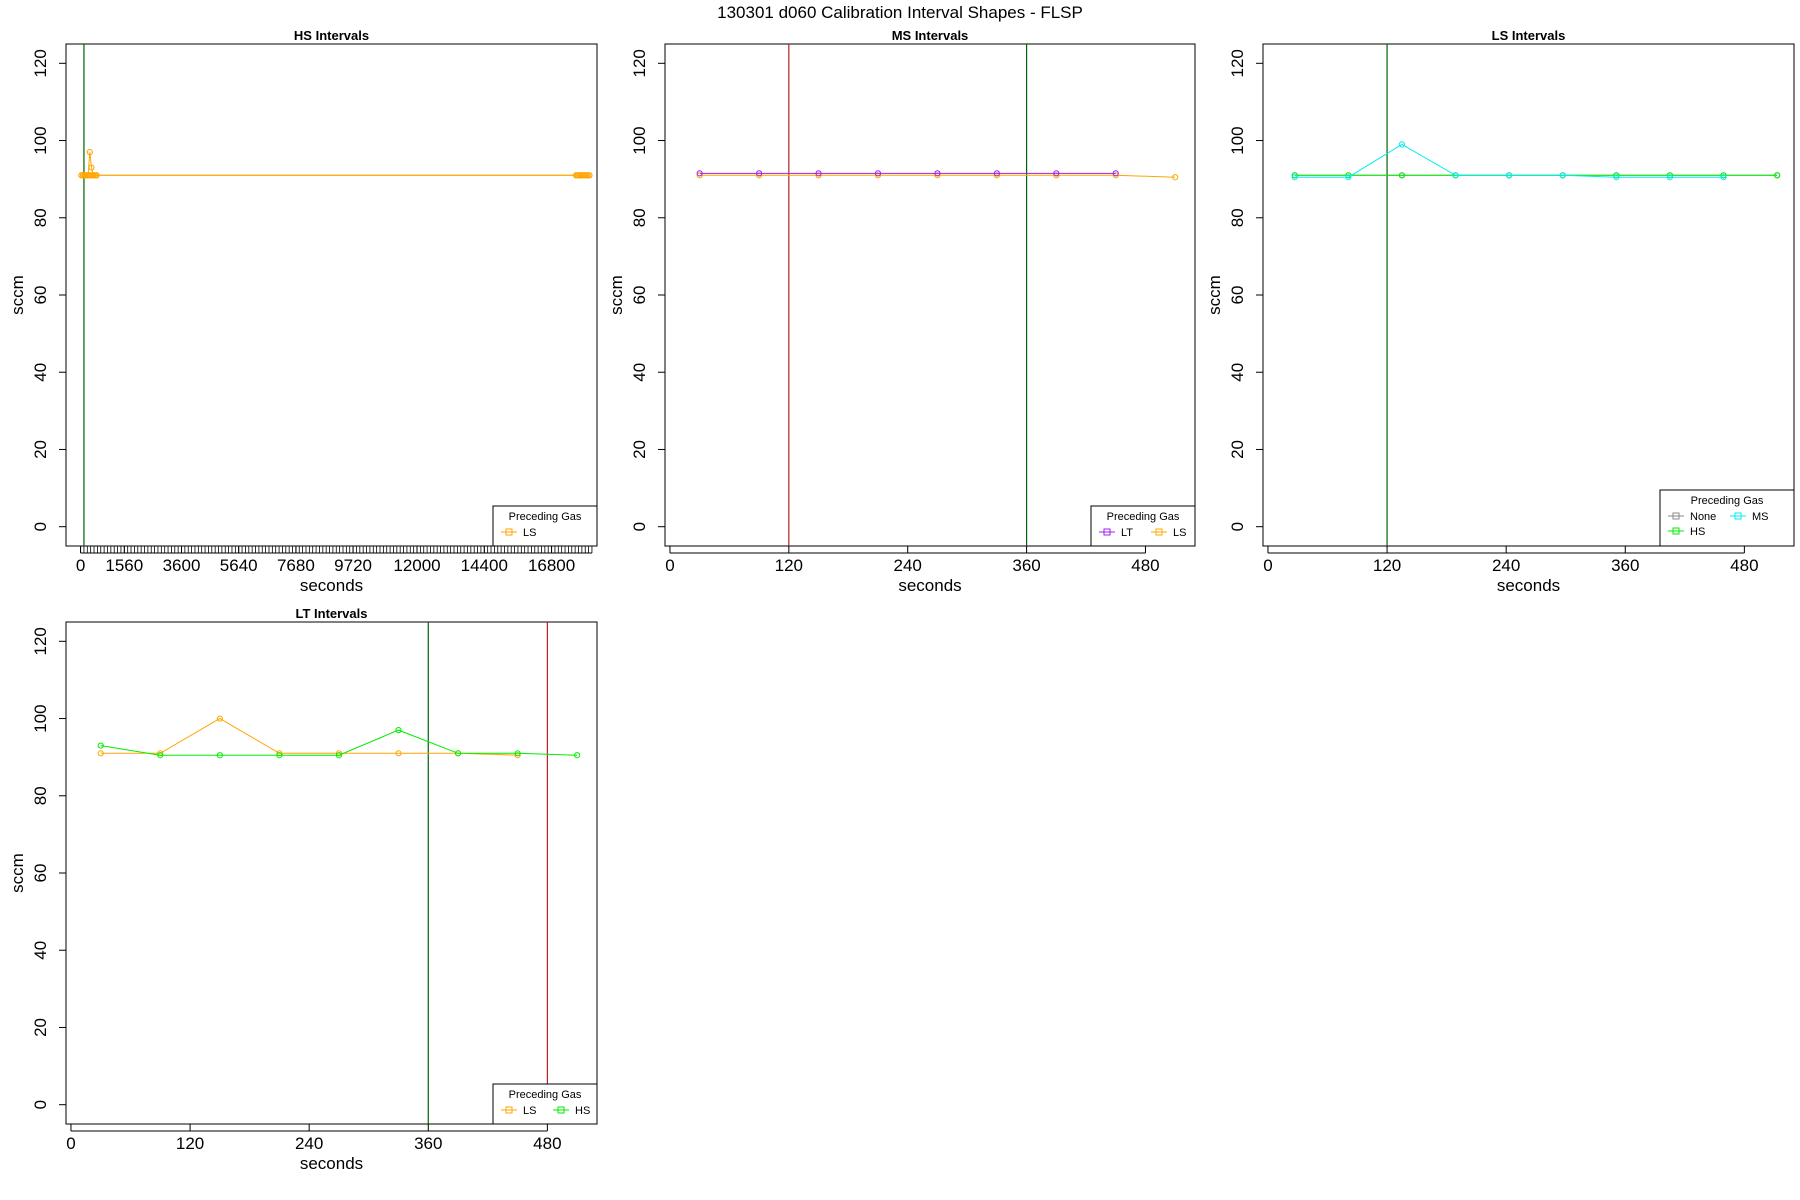 Image resolution: width=1800 pixels, height=1200 pixels. I want to click on x-tick-label: 360, so click(1625, 565).